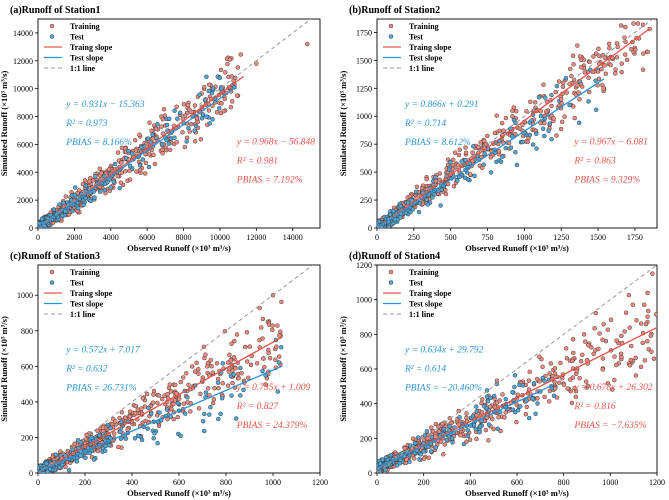 Image resolution: width=669 pixels, height=500 pixels. I want to click on legend-test-marker, so click(52, 282).